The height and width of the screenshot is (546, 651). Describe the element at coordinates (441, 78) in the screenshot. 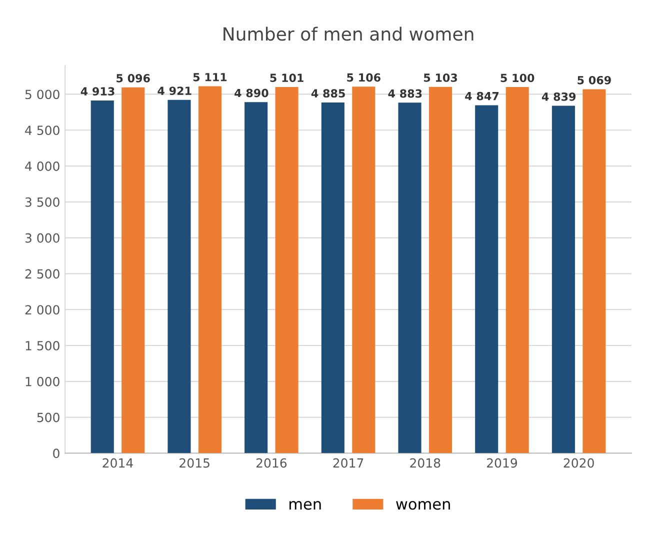

I see `data-label: 5 103` at that location.